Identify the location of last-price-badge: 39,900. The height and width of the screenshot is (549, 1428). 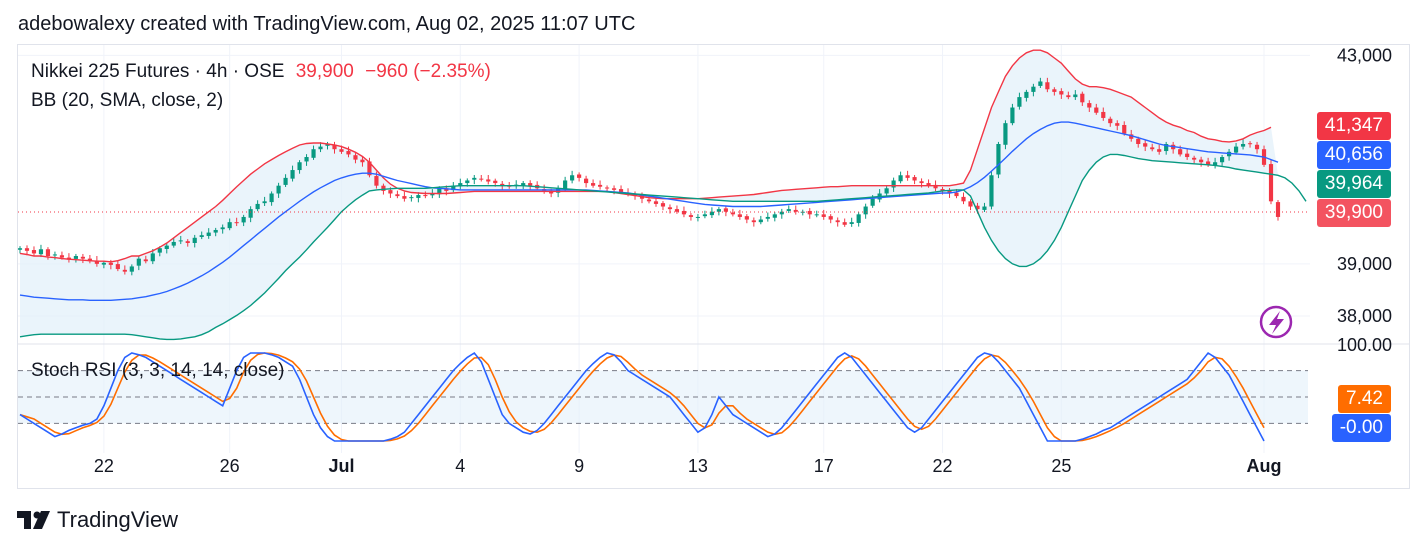
(1353, 213).